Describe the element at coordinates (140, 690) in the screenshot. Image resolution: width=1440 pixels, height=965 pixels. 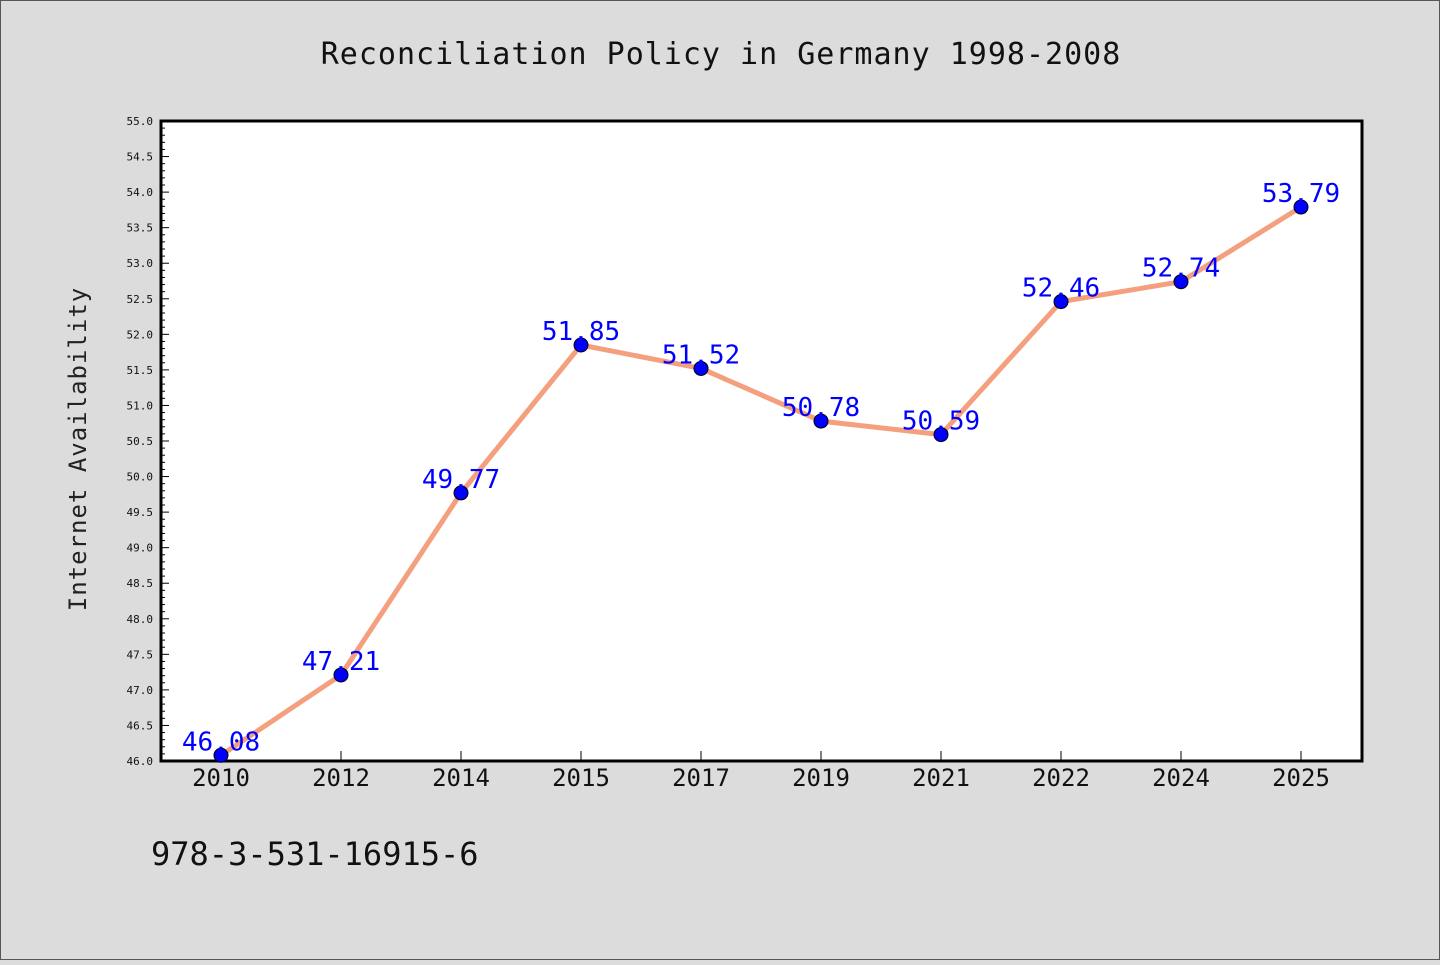
I see `y-tick-label: 47.0` at that location.